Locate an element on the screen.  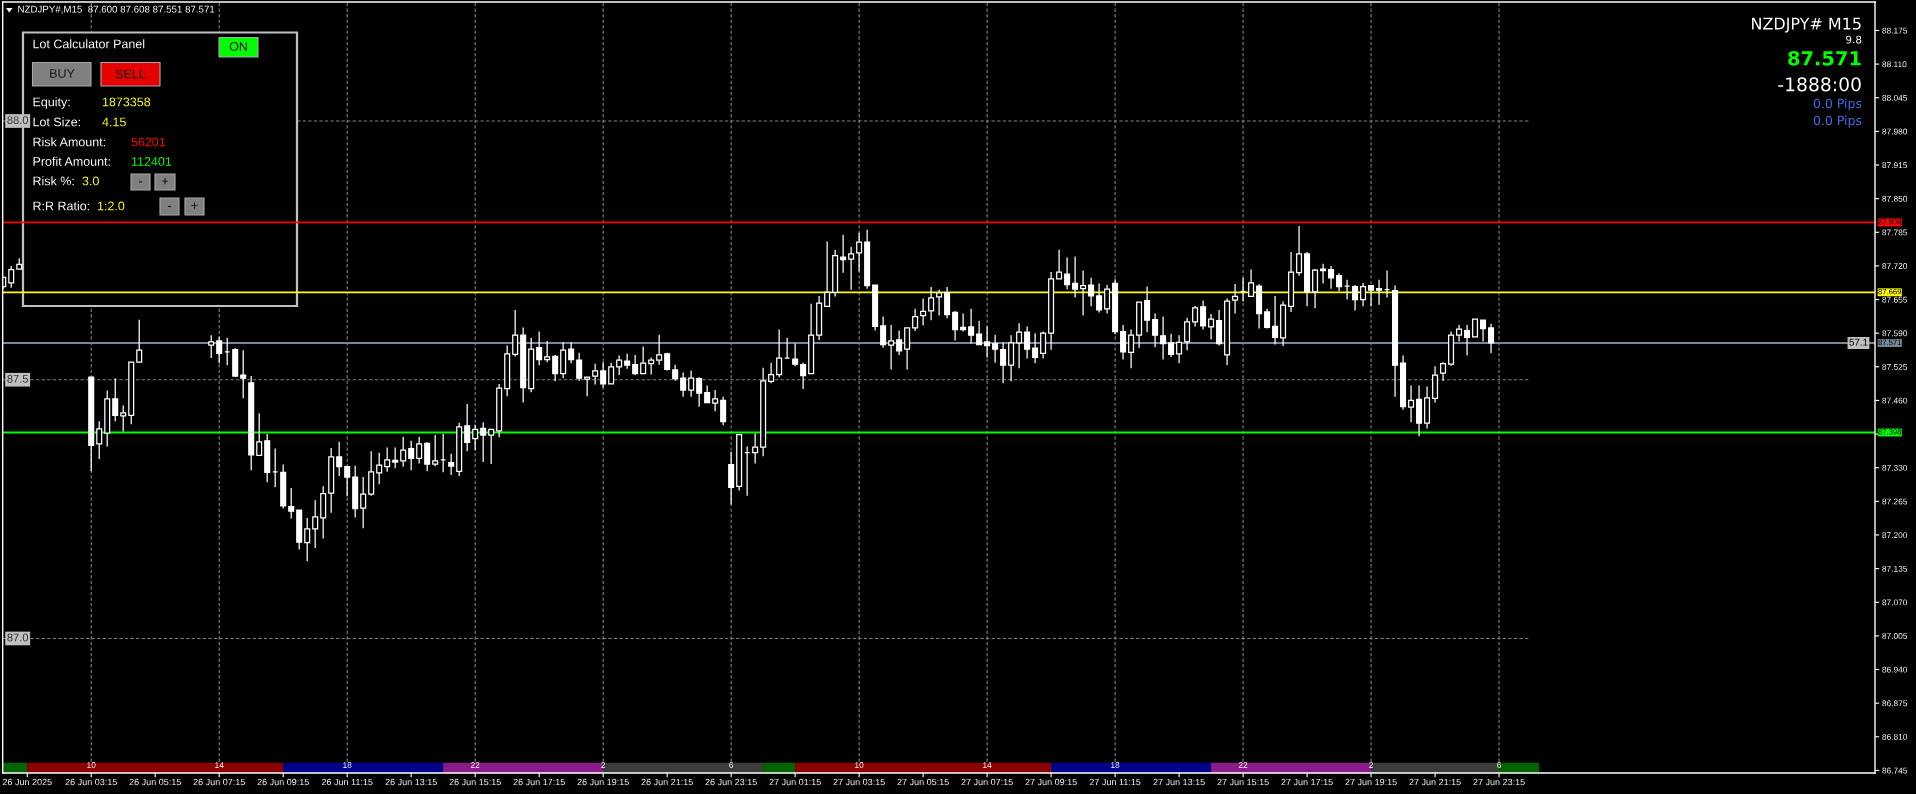
y-tick-label: 87.785 is located at coordinates (1895, 232).